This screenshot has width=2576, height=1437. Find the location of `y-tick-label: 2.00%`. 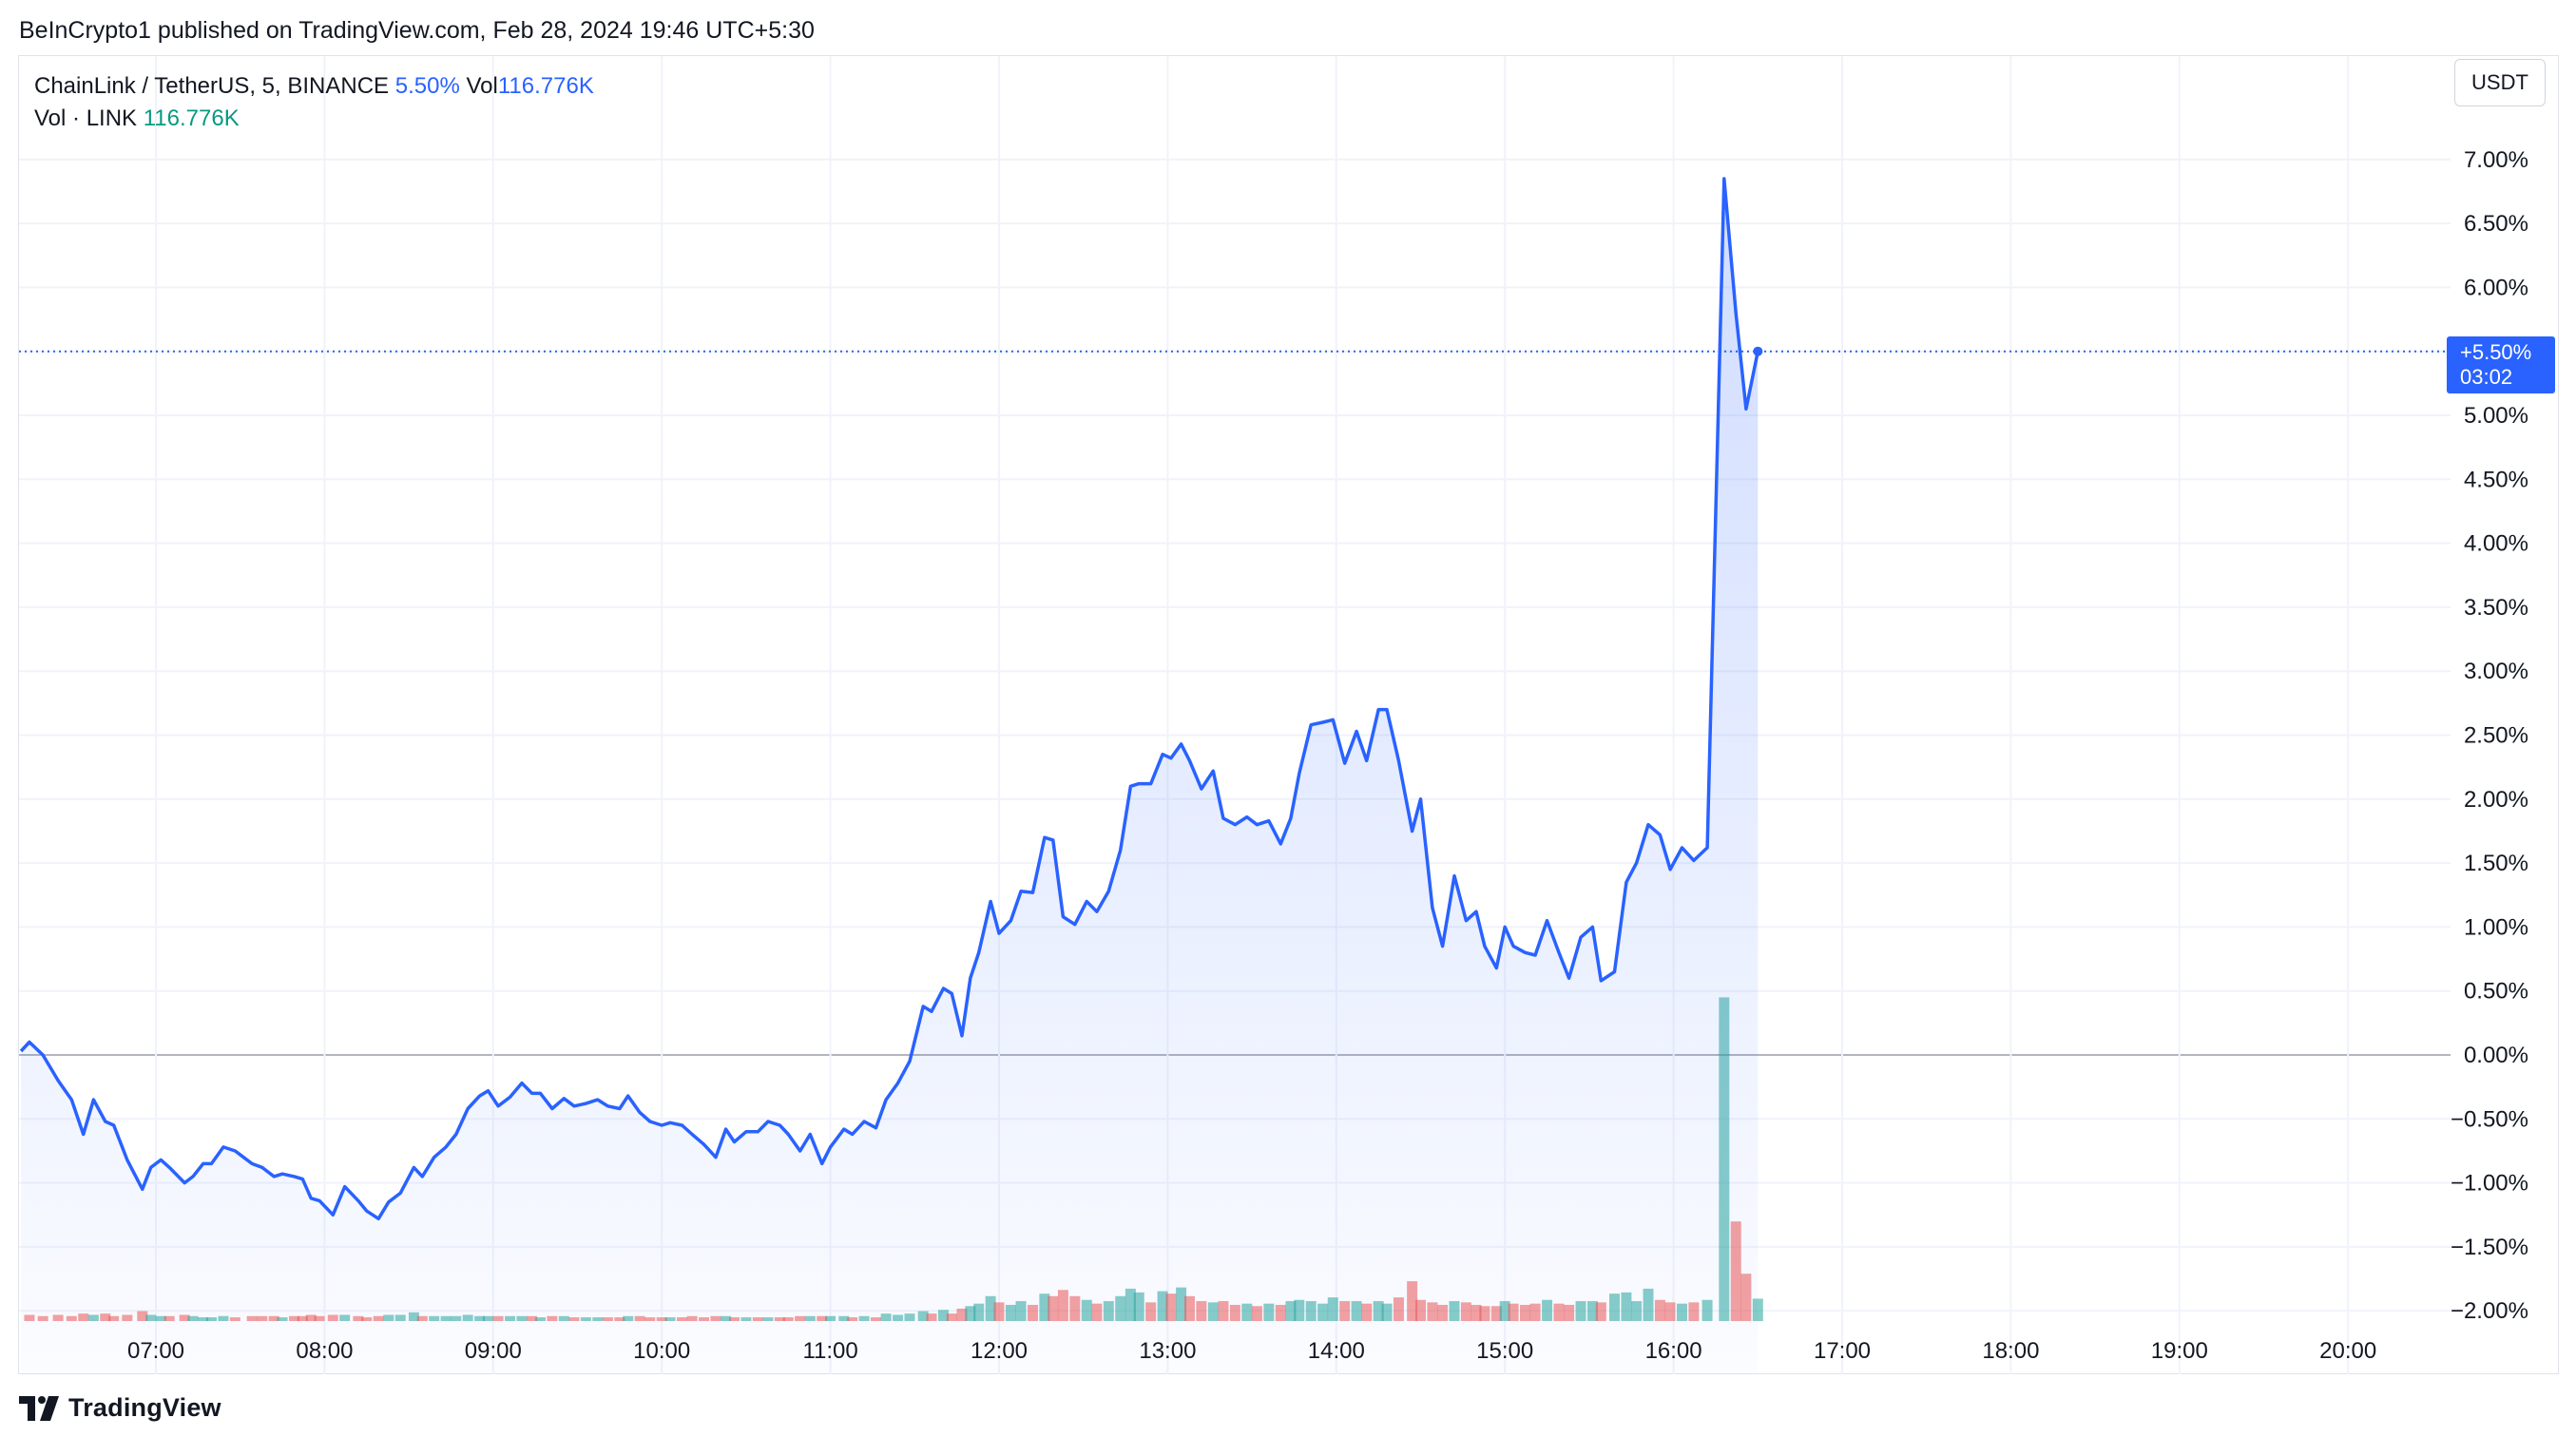

y-tick-label: 2.00% is located at coordinates (2496, 800).